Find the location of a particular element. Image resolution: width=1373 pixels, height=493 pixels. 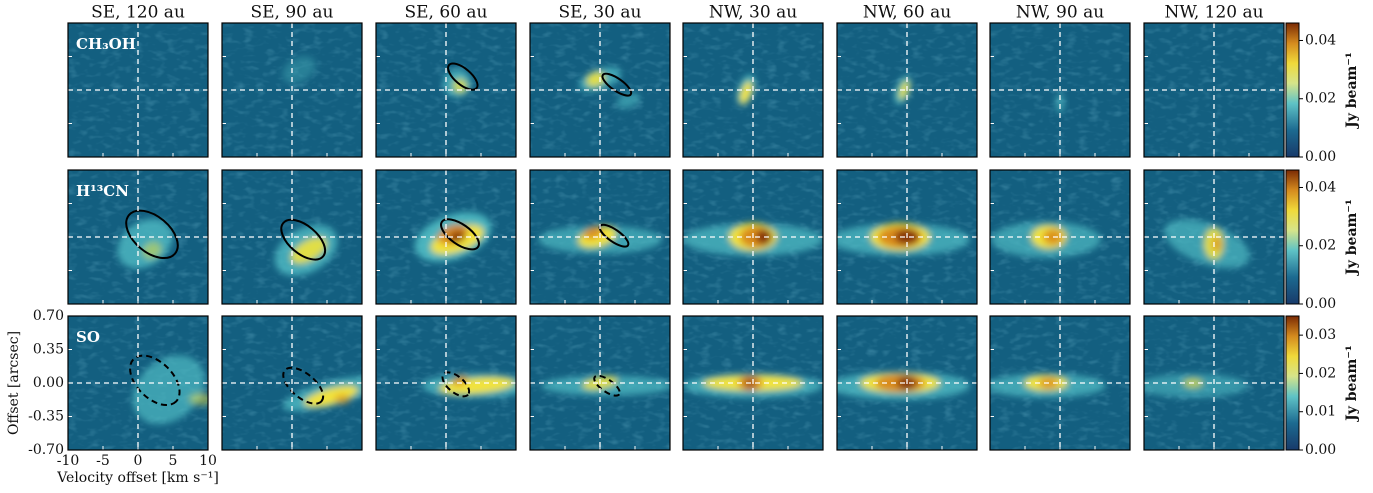

column-title: NW, 120 au is located at coordinates (1213, 13).